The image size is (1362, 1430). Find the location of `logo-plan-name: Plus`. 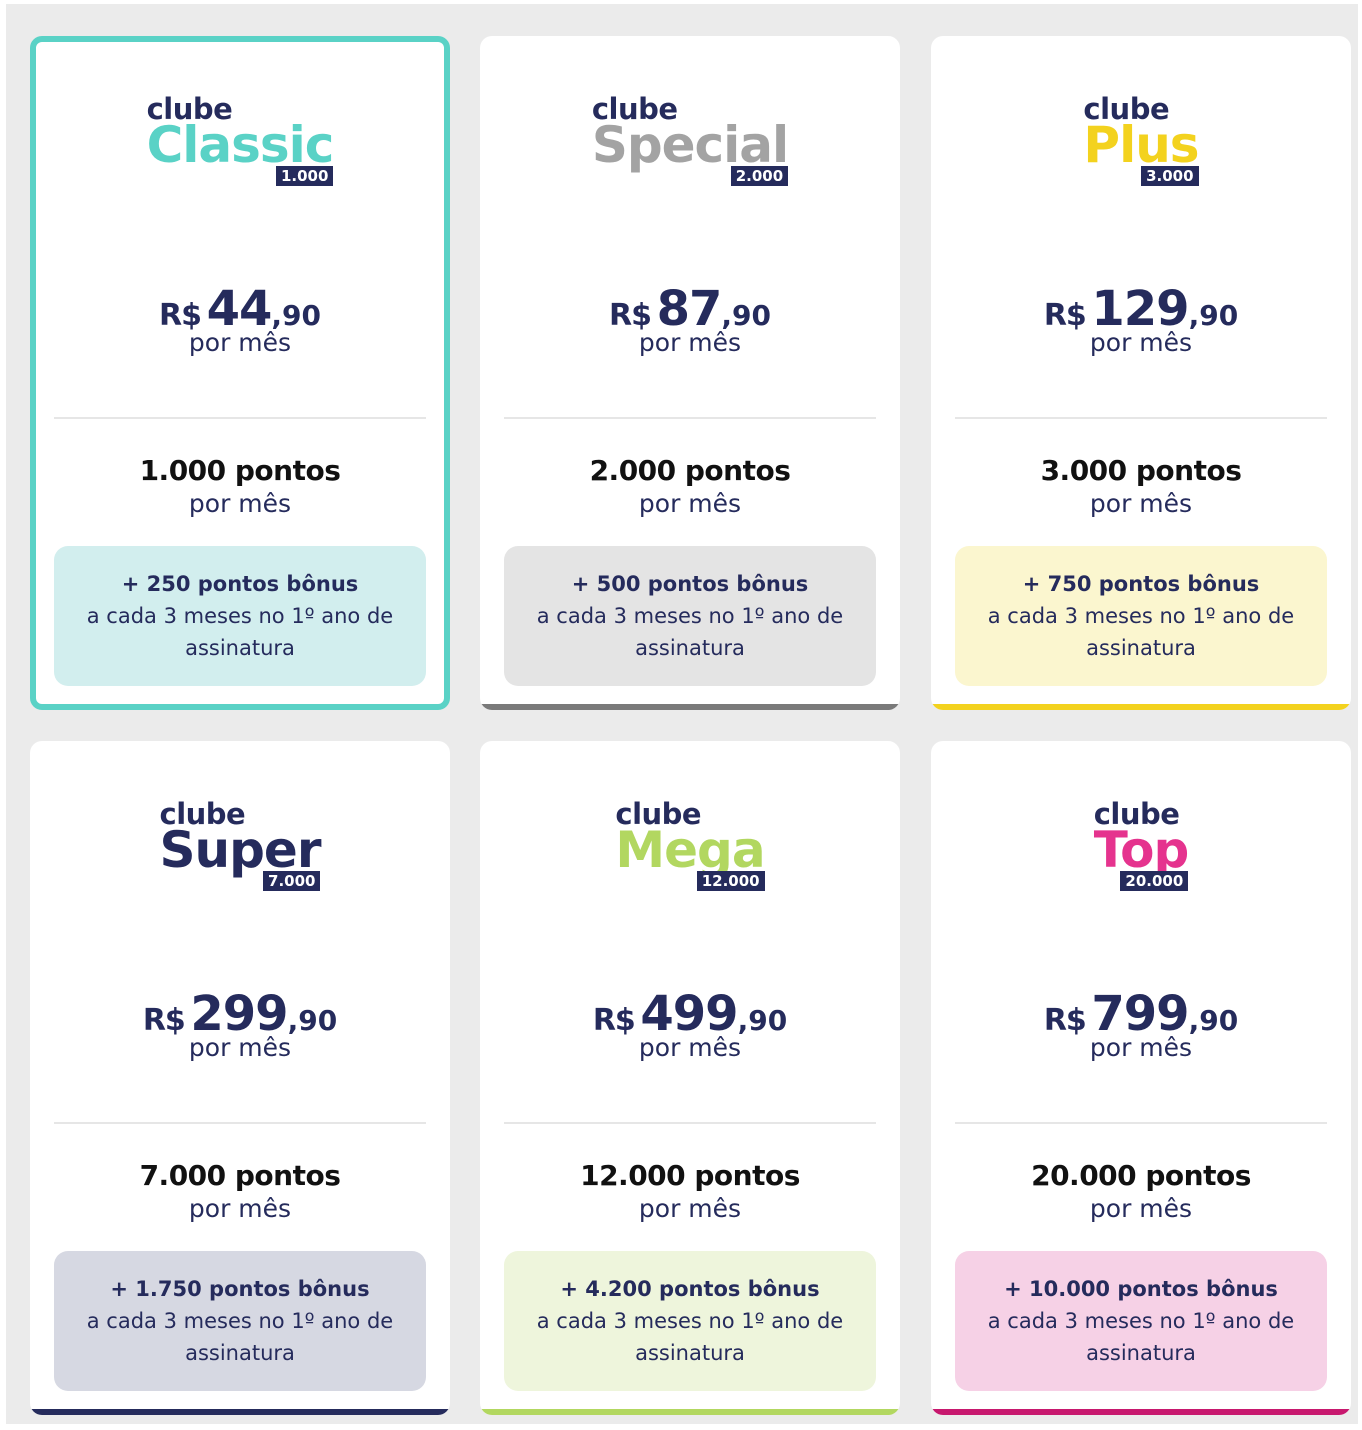

logo-plan-name: Plus is located at coordinates (1141, 145).